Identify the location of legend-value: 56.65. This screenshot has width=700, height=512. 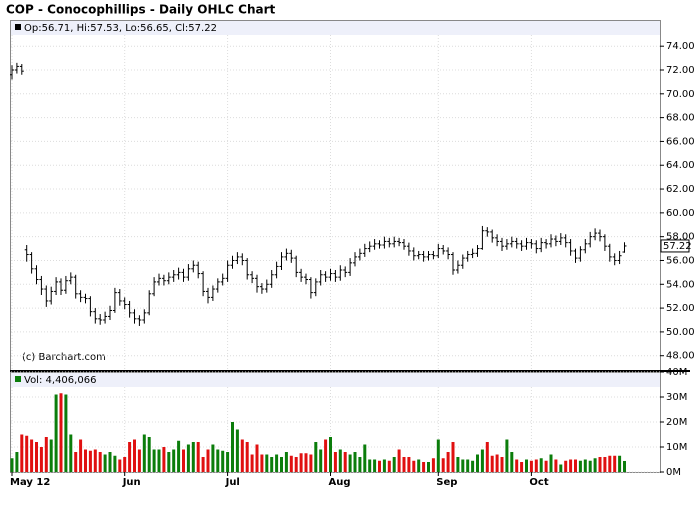
(154, 28).